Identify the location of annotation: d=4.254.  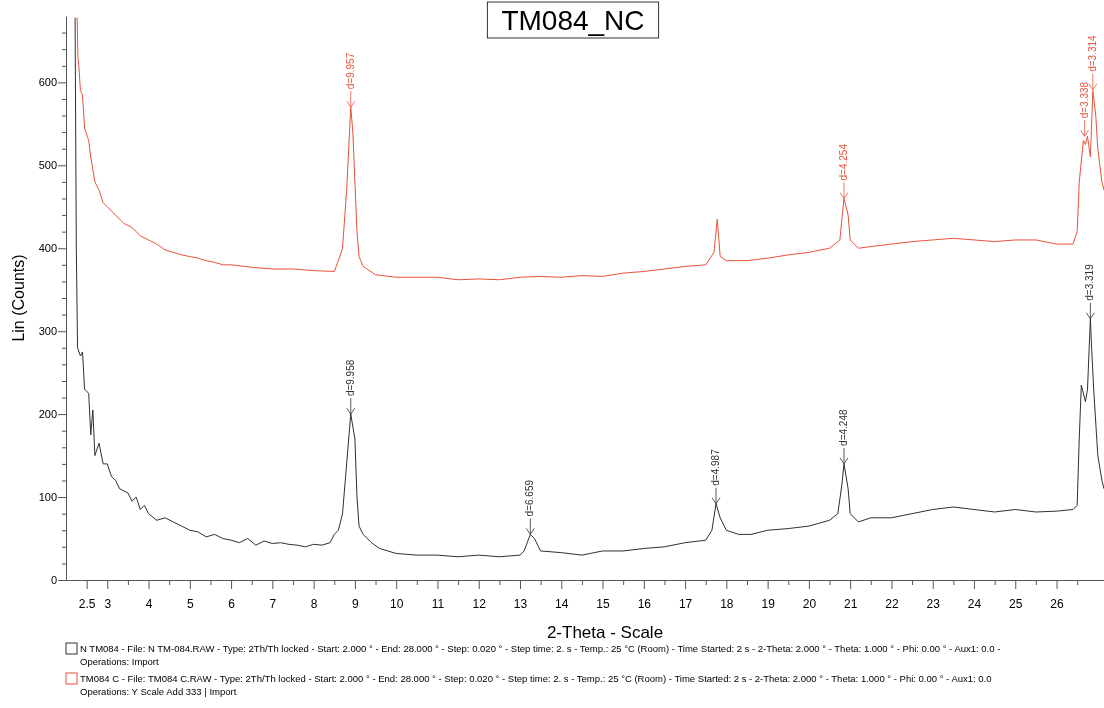
(843, 162).